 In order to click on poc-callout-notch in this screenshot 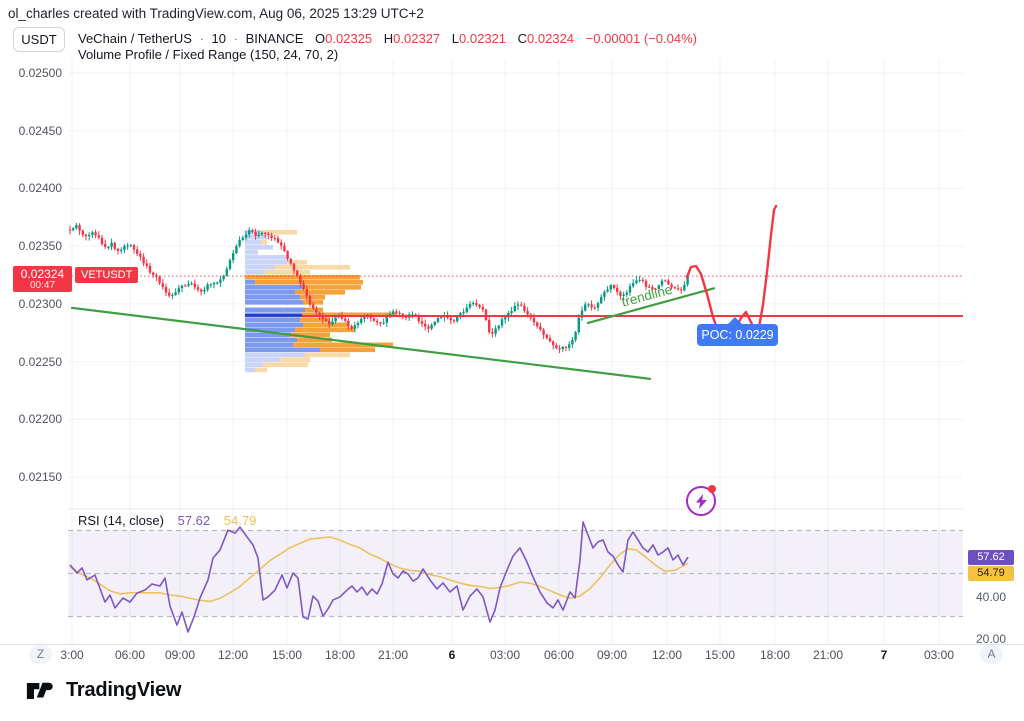, I will do `click(735, 321)`.